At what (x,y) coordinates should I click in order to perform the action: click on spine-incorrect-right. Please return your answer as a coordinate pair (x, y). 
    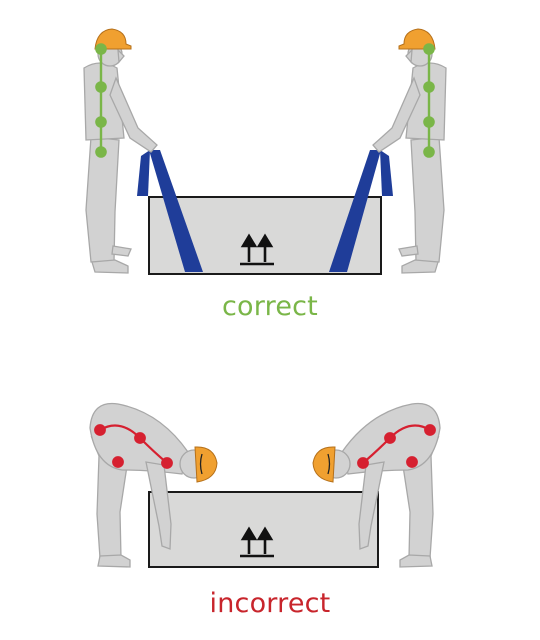
    Looking at the image, I should click on (396, 446).